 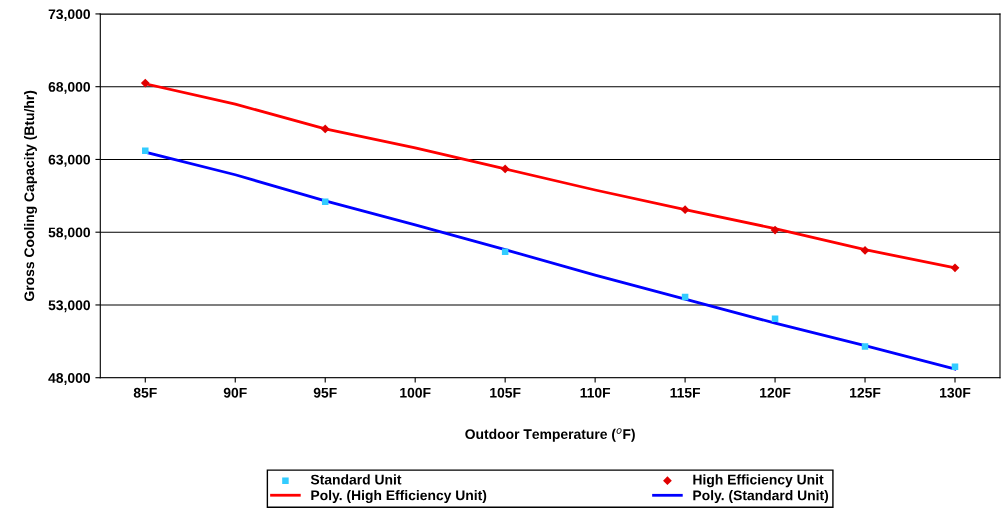 What do you see at coordinates (69, 88) in the screenshot?
I see `y-tick-label: 68,000` at bounding box center [69, 88].